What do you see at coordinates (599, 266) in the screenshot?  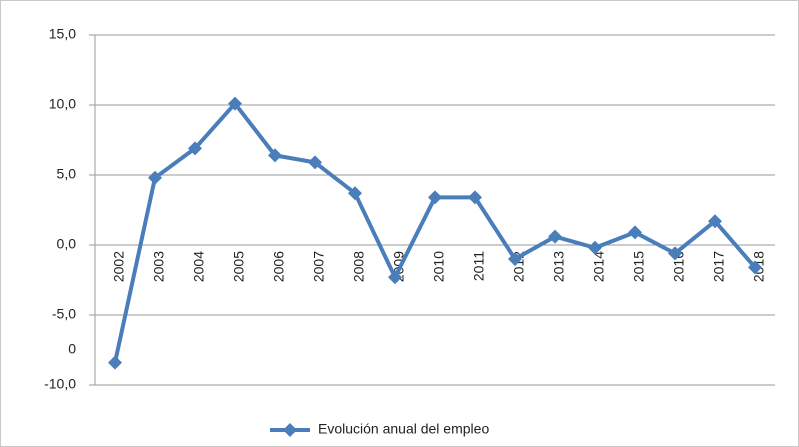 I see `x-tick-label: 2014` at bounding box center [599, 266].